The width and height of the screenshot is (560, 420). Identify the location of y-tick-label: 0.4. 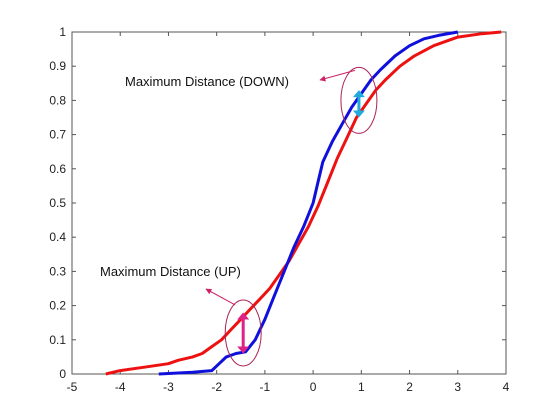
(57, 237).